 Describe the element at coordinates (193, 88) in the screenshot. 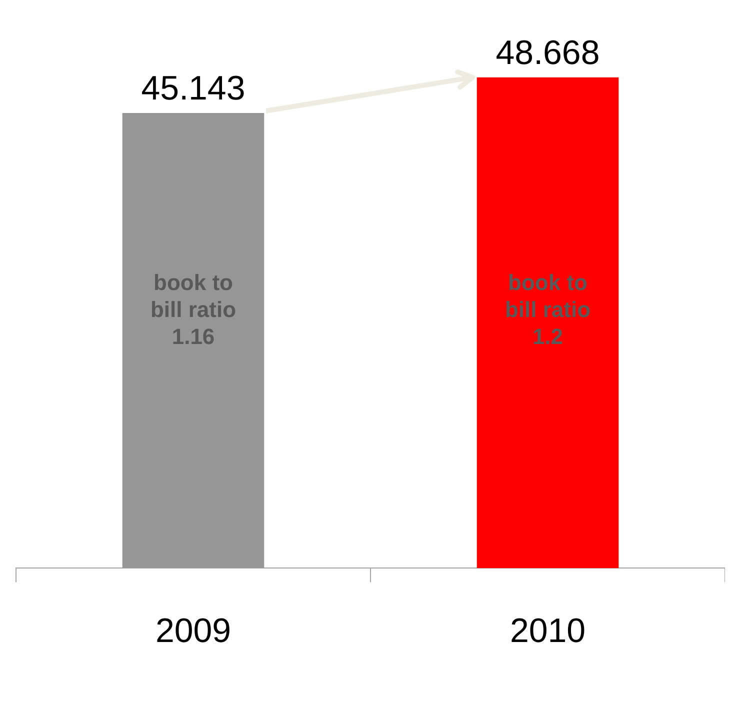

I see `data-label: 45.143` at that location.